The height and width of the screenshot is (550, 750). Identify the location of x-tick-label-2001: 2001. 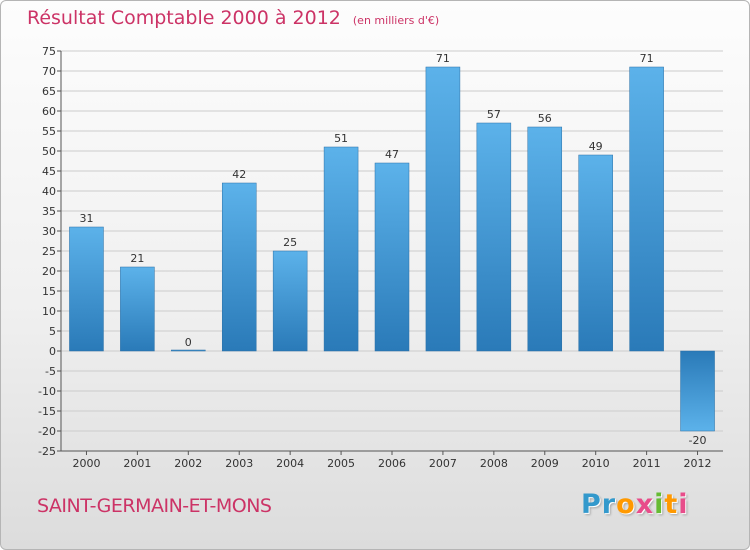
(137, 463).